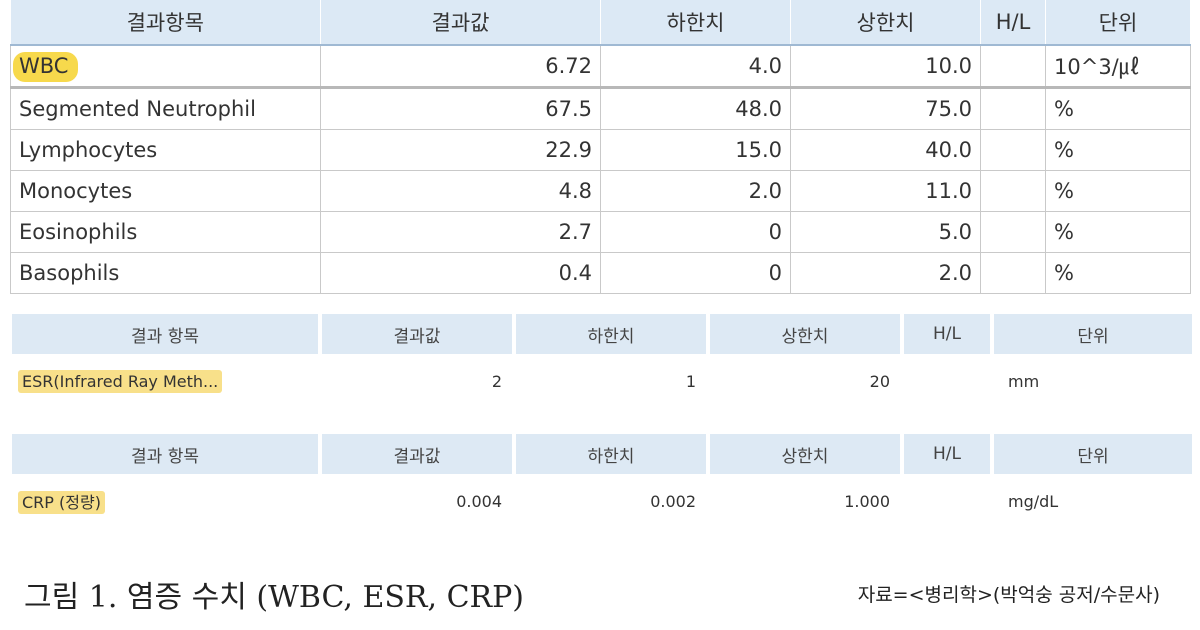  What do you see at coordinates (602, 381) in the screenshot?
I see `table-row: ESR(Infrared Ray Meth... 2 1 20 mm` at bounding box center [602, 381].